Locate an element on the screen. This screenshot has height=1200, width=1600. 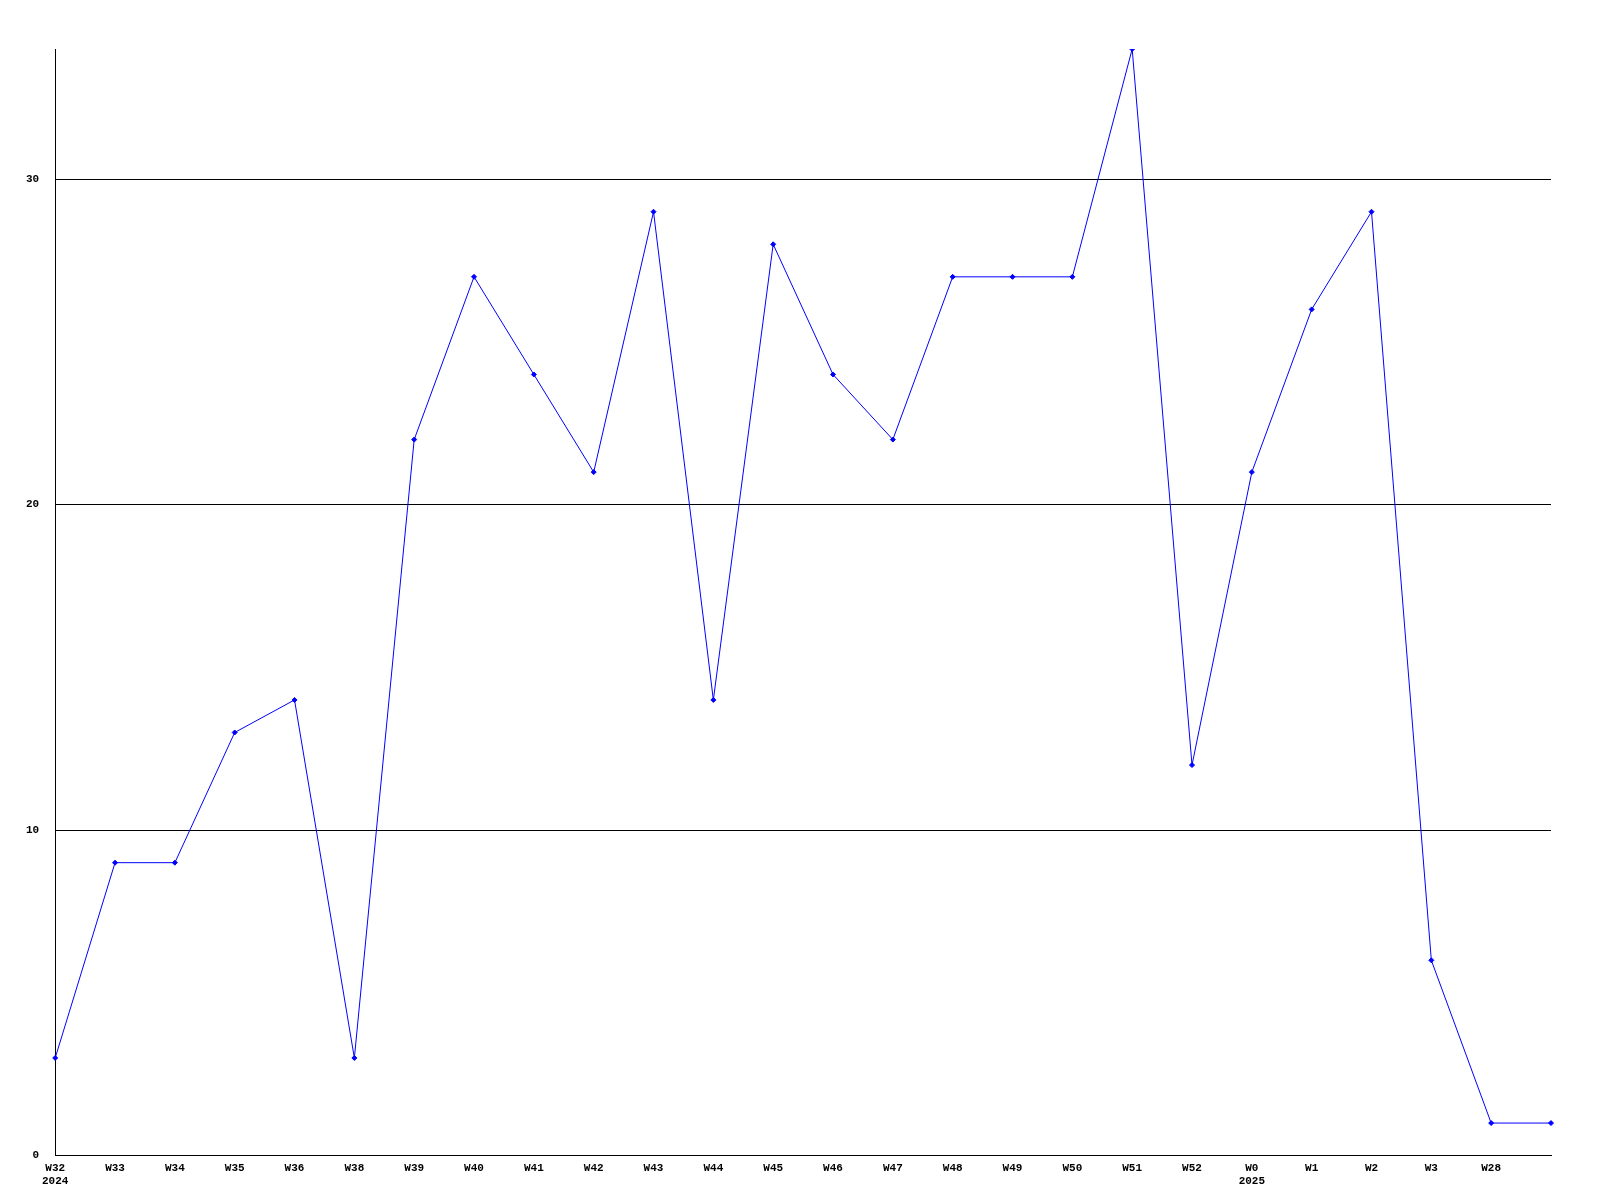
x-tick-label: W3 is located at coordinates (1431, 1167).